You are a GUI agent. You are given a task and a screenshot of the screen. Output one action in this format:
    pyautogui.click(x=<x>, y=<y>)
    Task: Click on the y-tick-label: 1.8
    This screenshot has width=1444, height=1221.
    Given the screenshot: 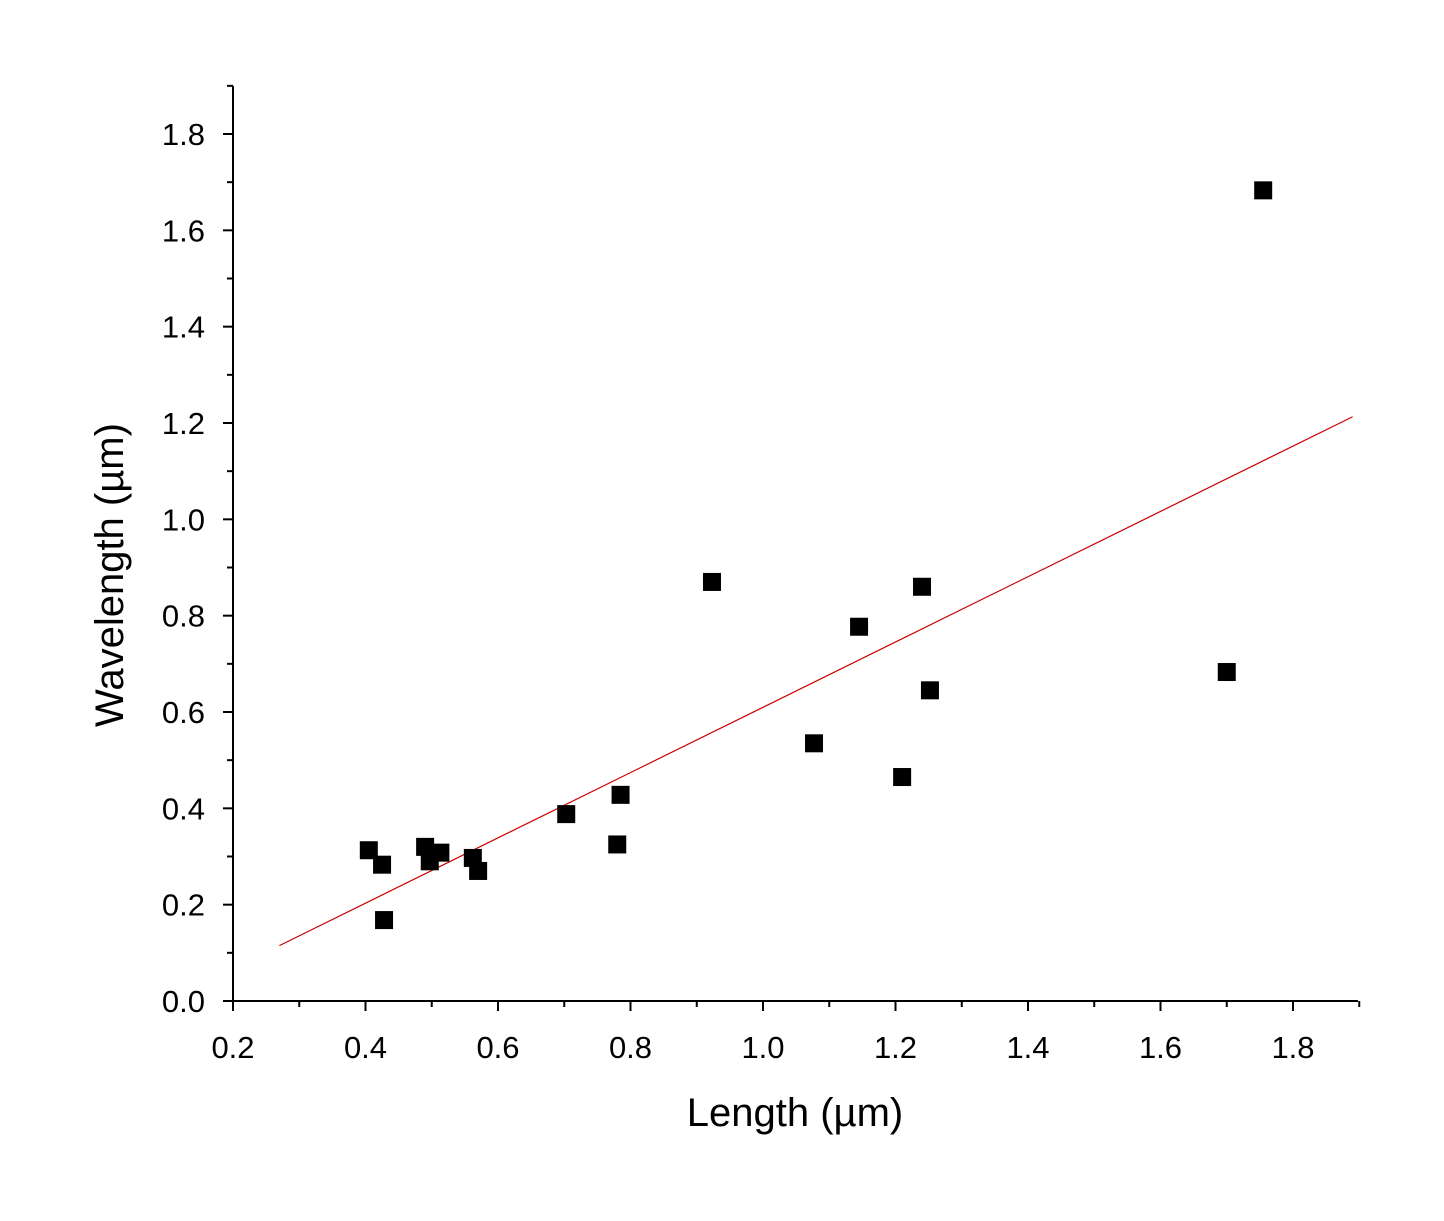 What is the action you would take?
    pyautogui.click(x=183, y=134)
    